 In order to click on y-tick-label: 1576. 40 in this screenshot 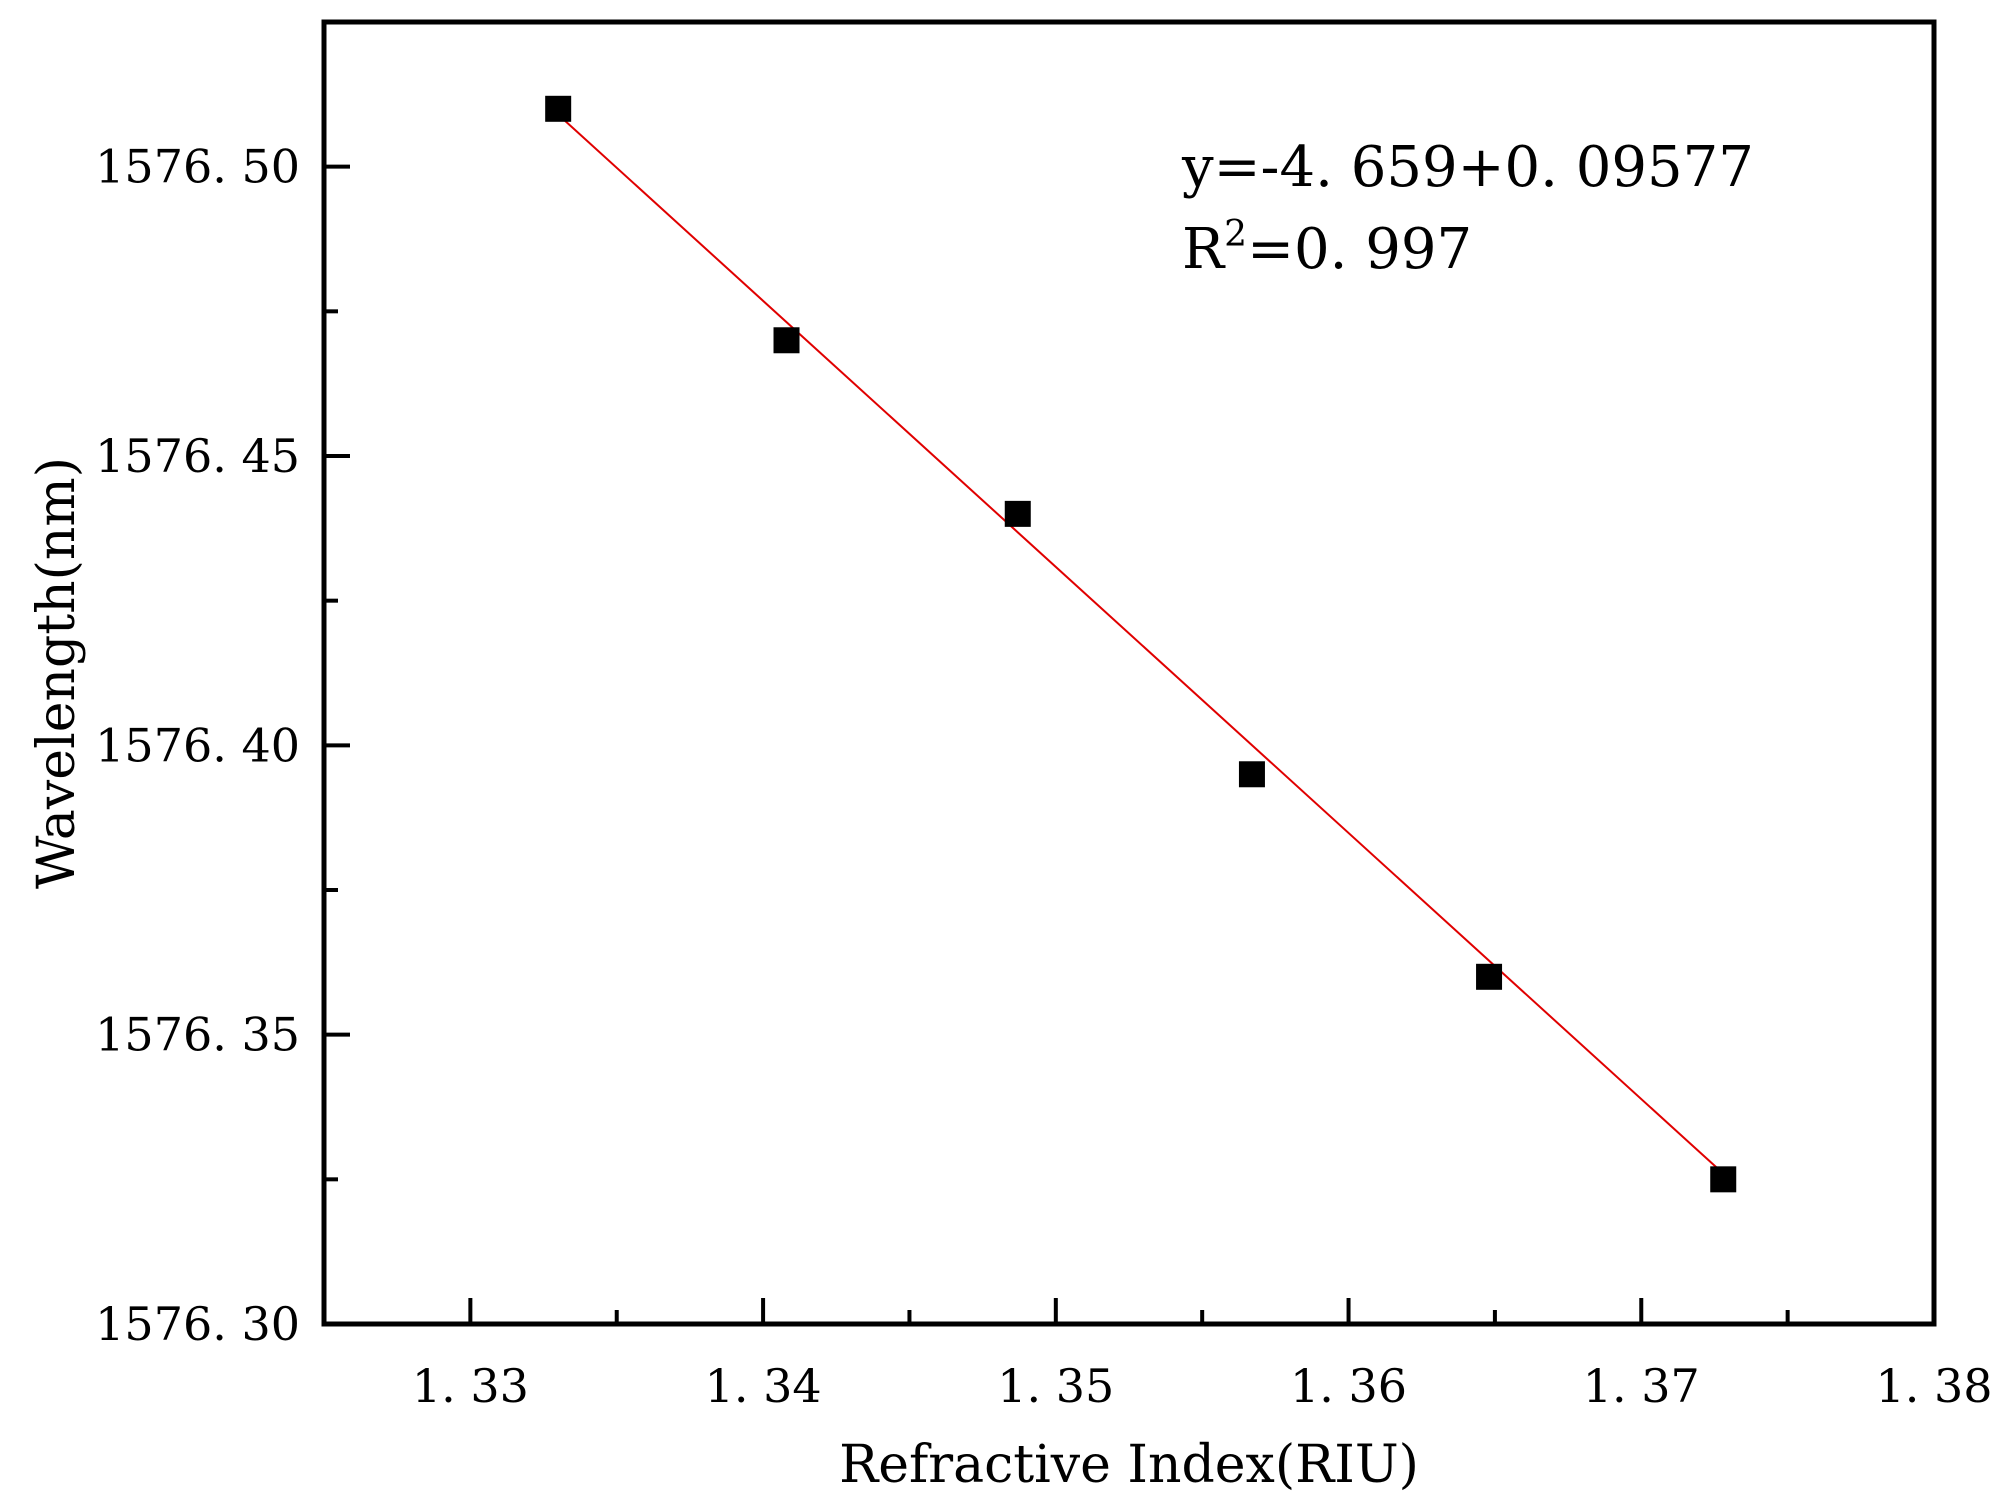, I will do `click(197, 745)`.